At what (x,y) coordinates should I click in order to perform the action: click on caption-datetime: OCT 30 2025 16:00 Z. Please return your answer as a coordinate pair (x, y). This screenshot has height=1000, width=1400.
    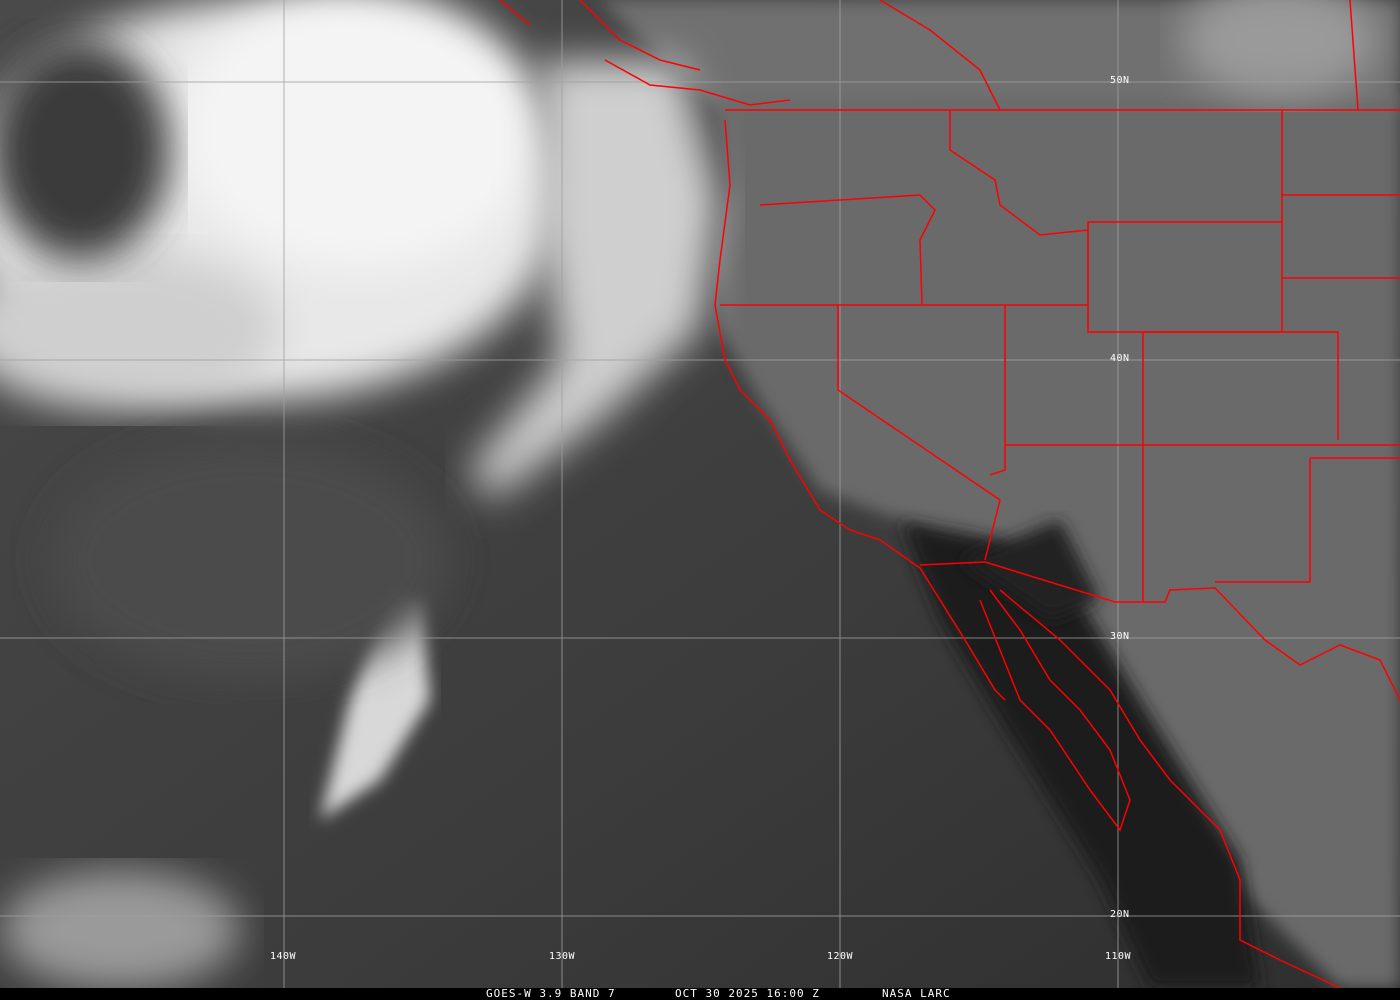
    Looking at the image, I should click on (747, 993).